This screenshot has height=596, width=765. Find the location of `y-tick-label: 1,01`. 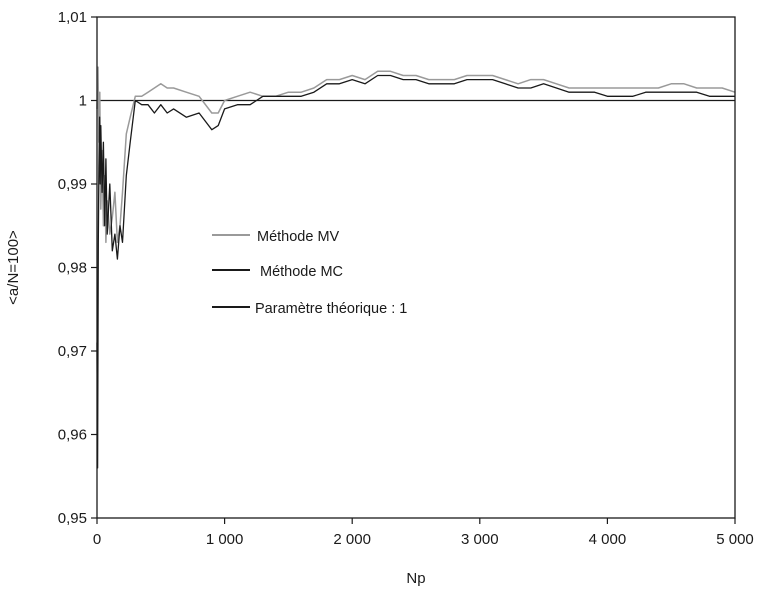

y-tick-label: 1,01 is located at coordinates (72, 17).